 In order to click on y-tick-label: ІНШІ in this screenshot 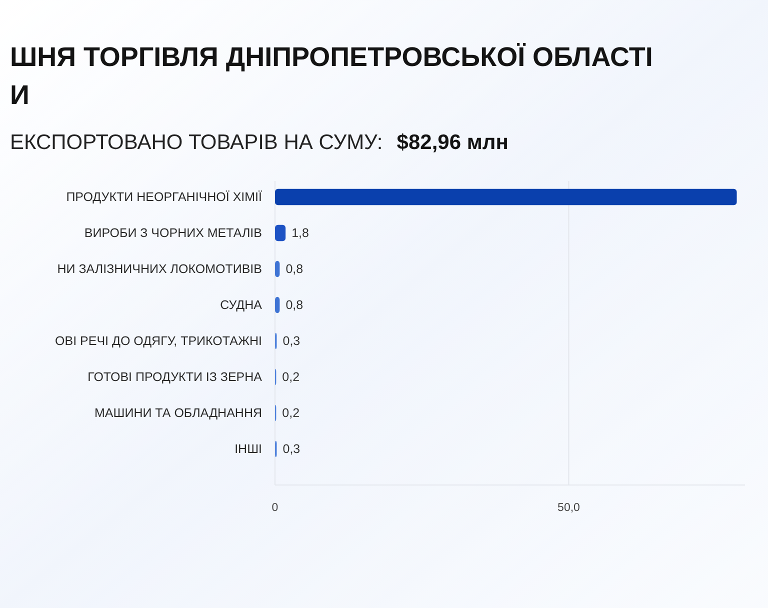, I will do `click(248, 449)`.